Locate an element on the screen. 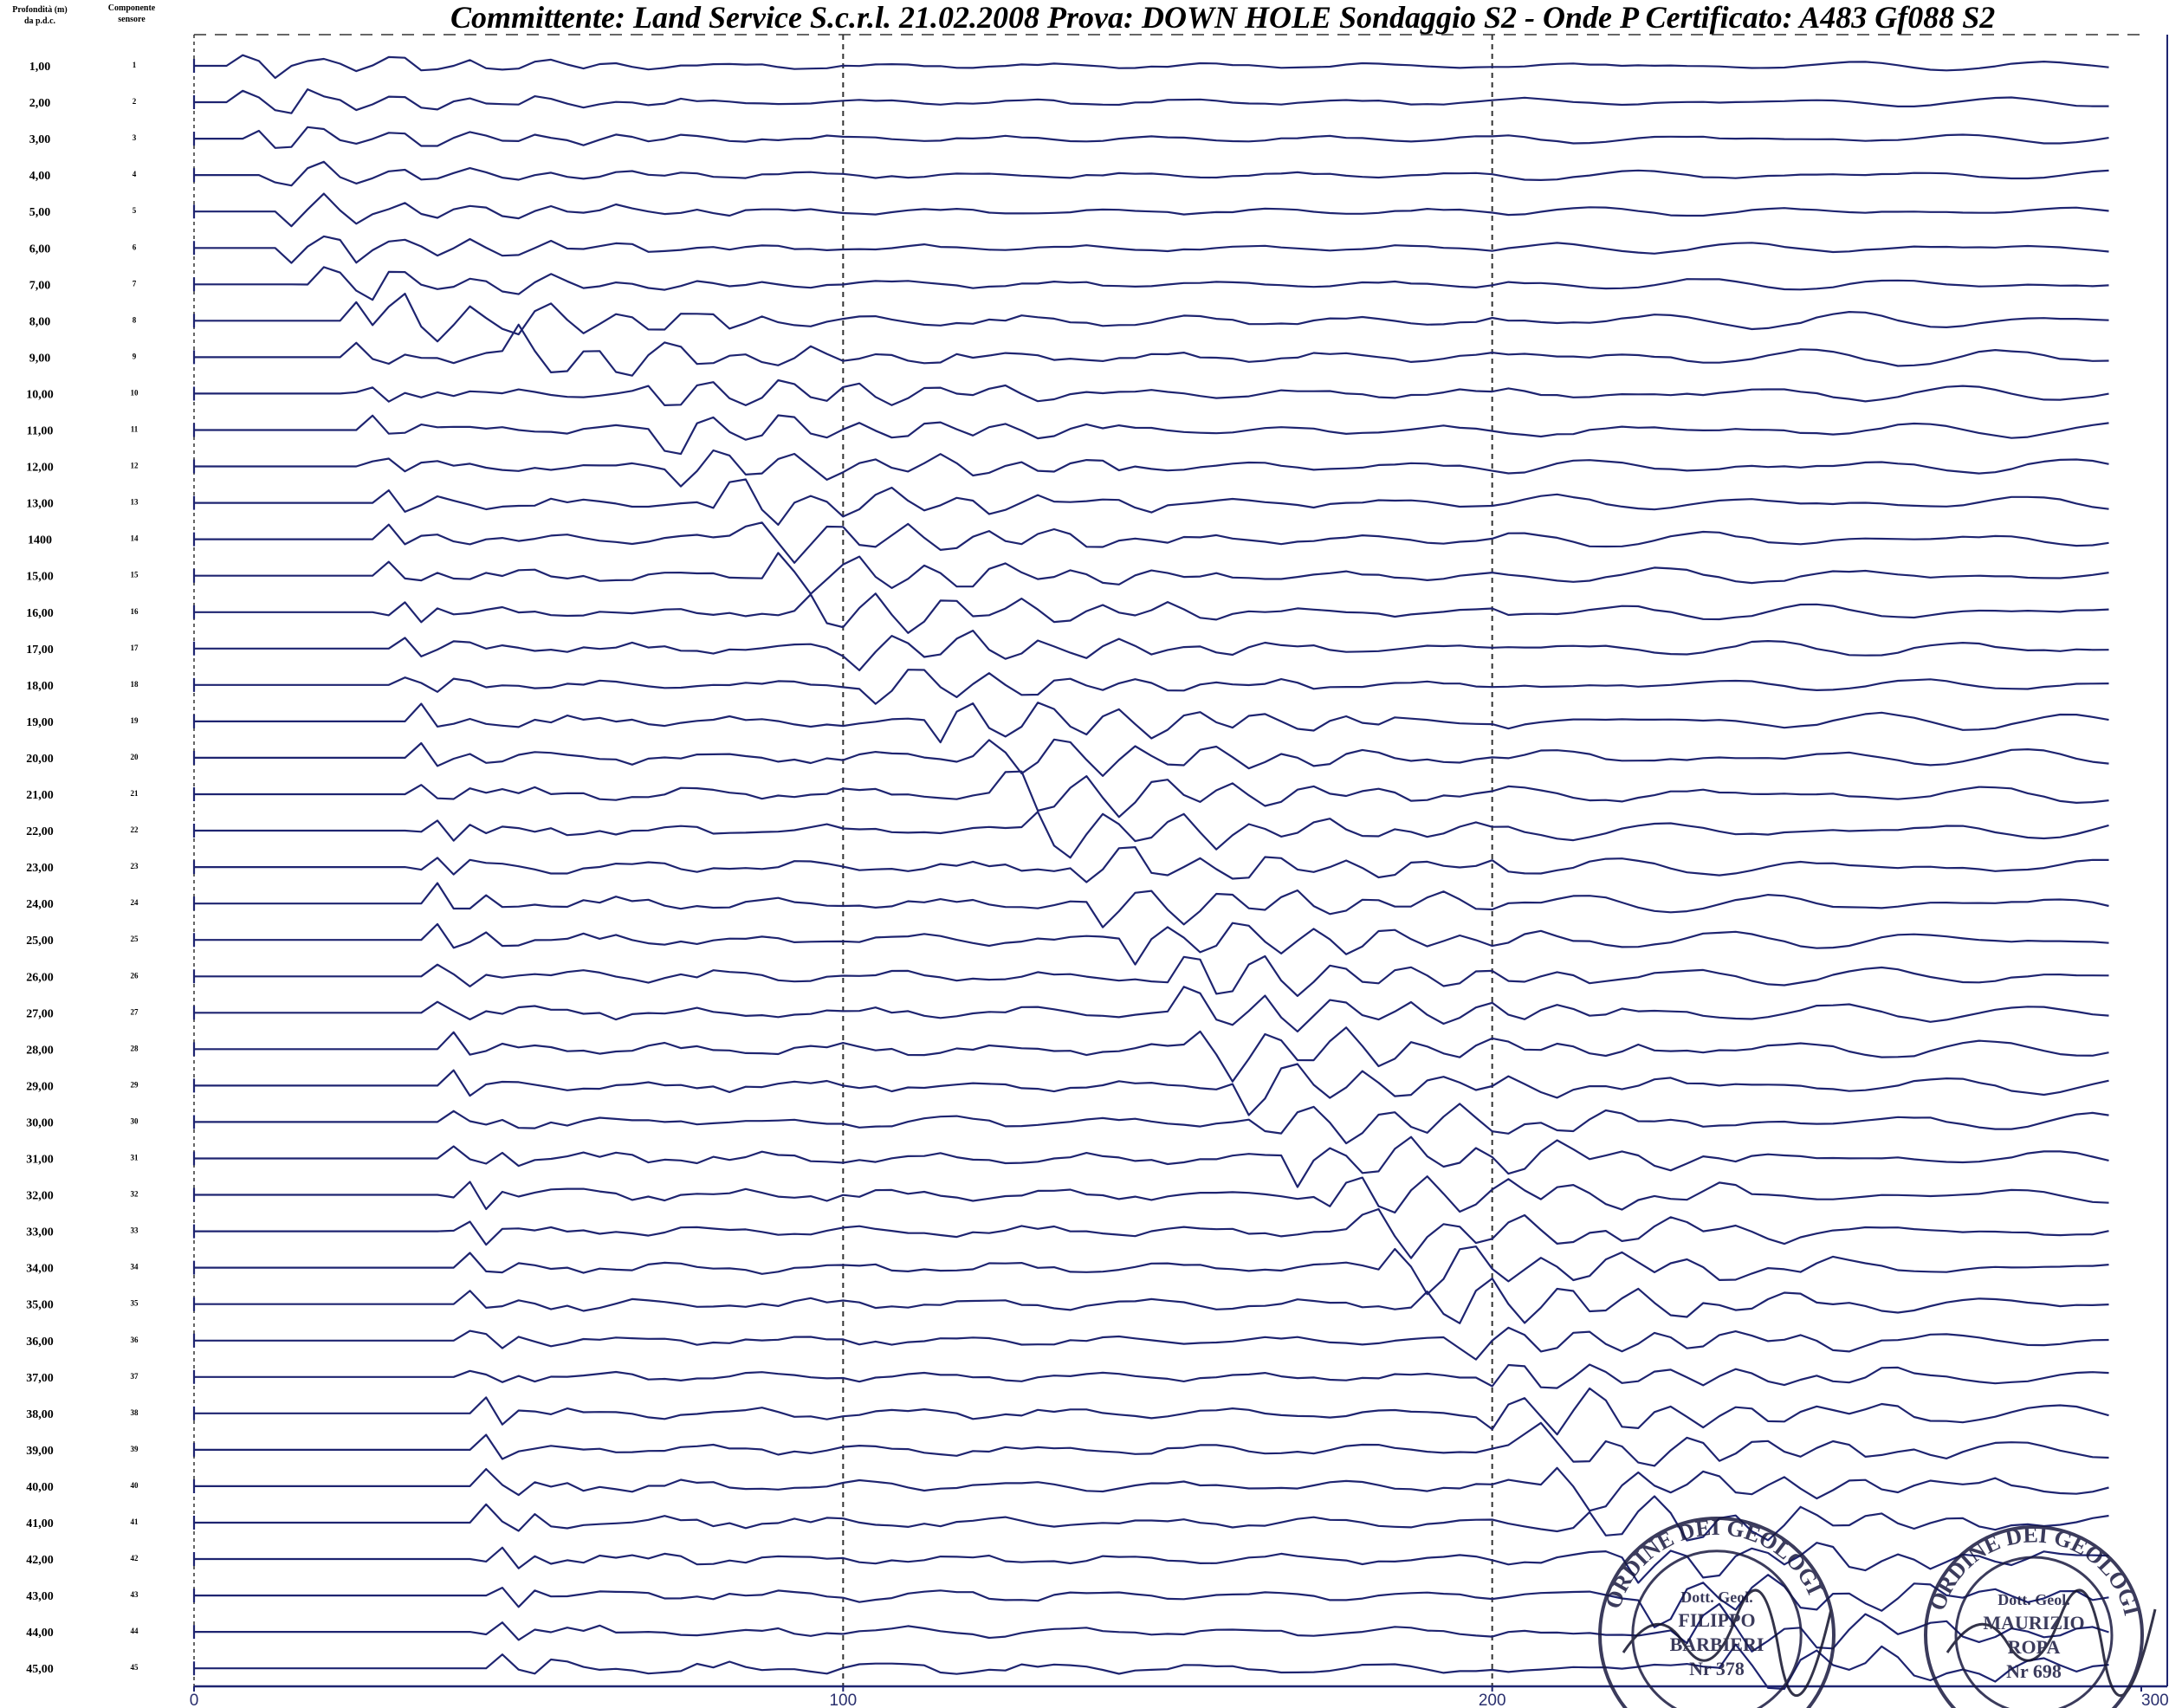  sensor-label: 37 is located at coordinates (135, 1376).